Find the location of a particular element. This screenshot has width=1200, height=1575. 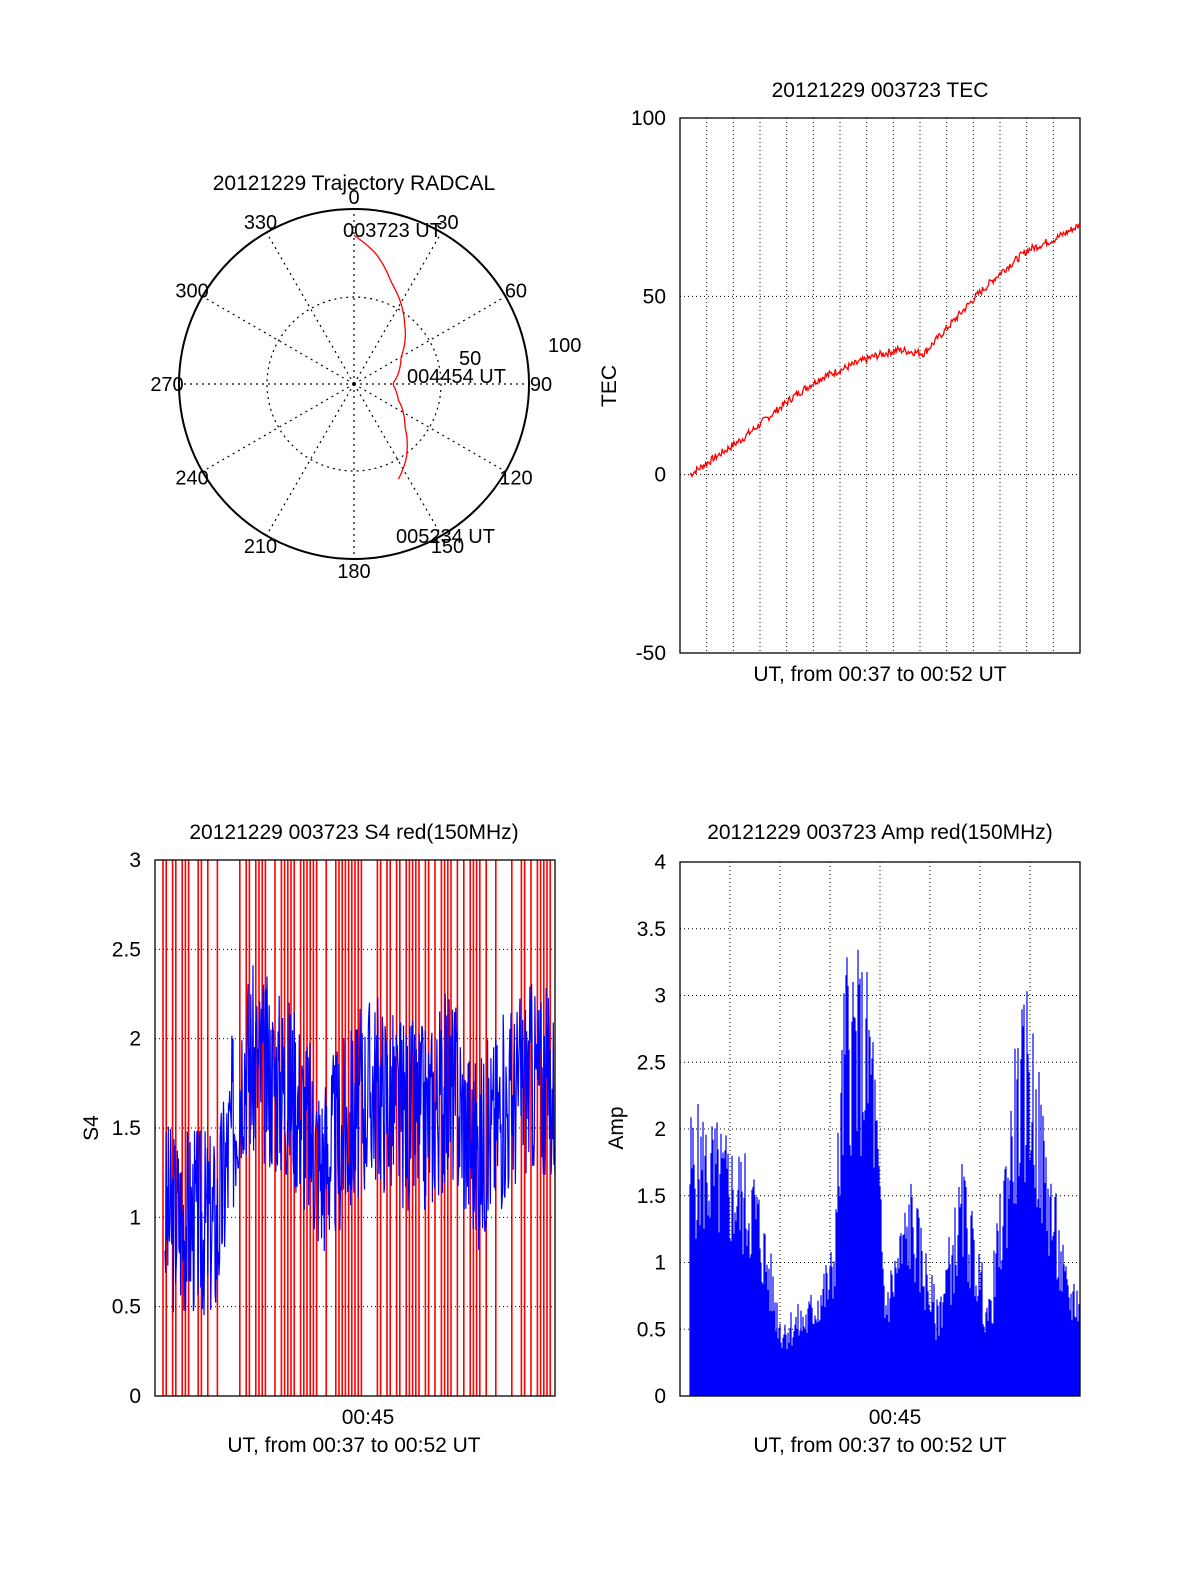

polar-angle-label-90: 90 is located at coordinates (541, 385).